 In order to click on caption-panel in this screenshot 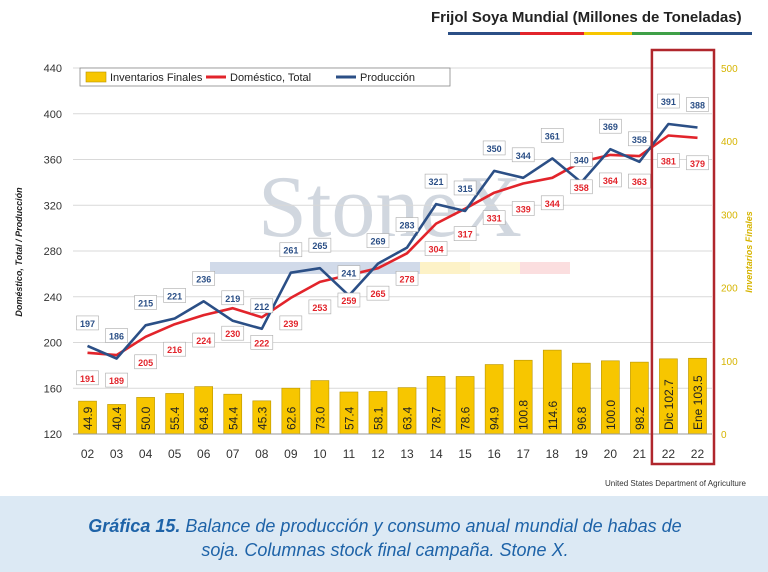, I will do `click(384, 534)`.